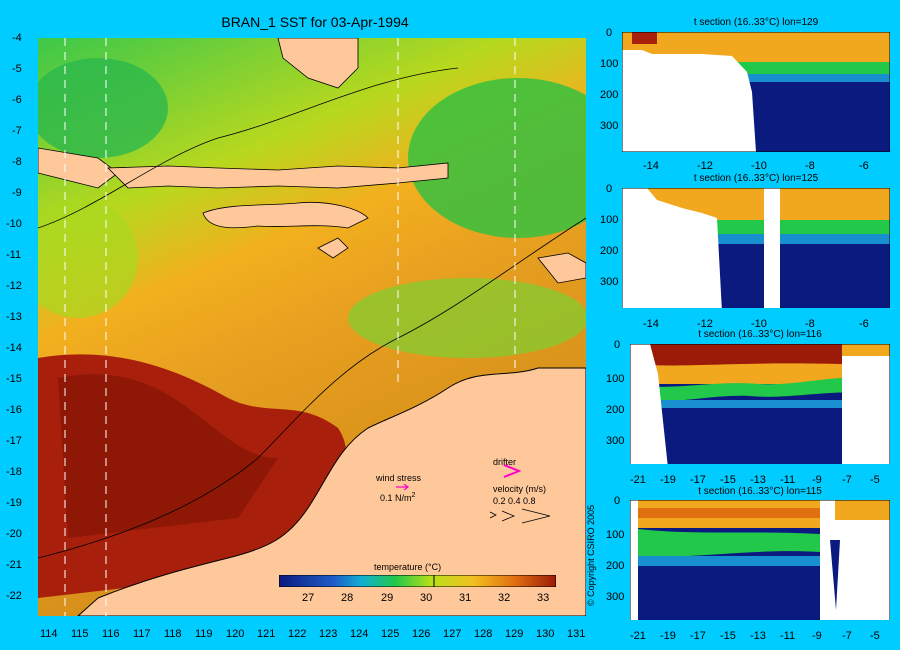  I want to click on y-tick: -14, so click(14, 348).